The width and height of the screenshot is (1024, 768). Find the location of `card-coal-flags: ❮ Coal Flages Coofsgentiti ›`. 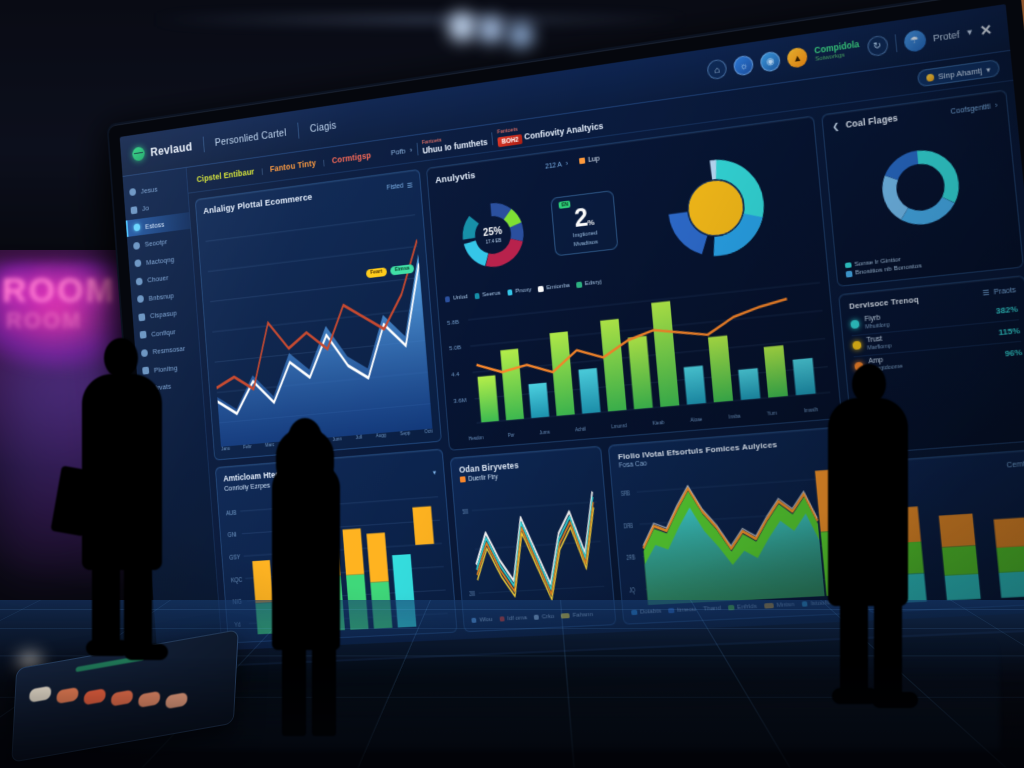

card-coal-flags: ❮ Coal Flages Coofsgentiti › is located at coordinates (922, 188).